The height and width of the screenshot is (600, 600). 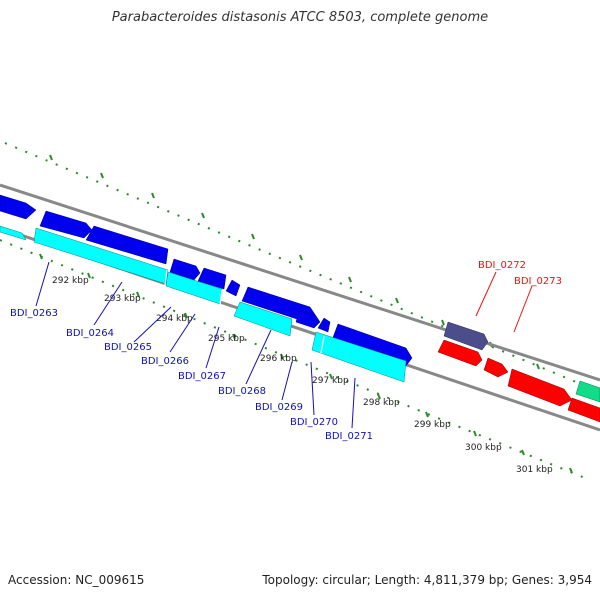 I want to click on gene-label-bdi-0267: BDI_0267, so click(x=202, y=376).